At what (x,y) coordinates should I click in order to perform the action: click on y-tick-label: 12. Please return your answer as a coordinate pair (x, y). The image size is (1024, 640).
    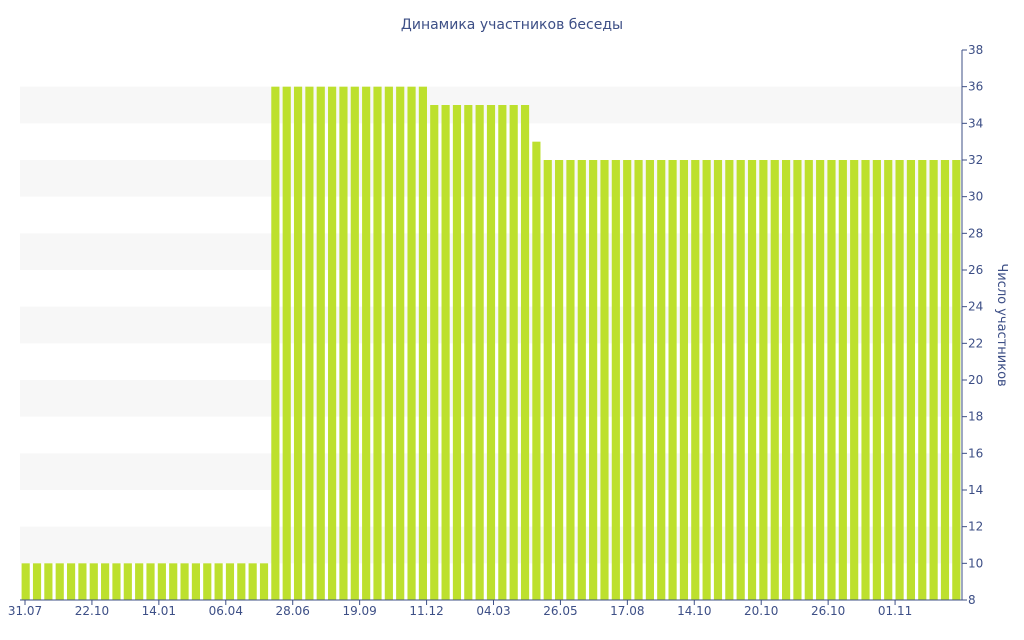
    Looking at the image, I should click on (975, 527).